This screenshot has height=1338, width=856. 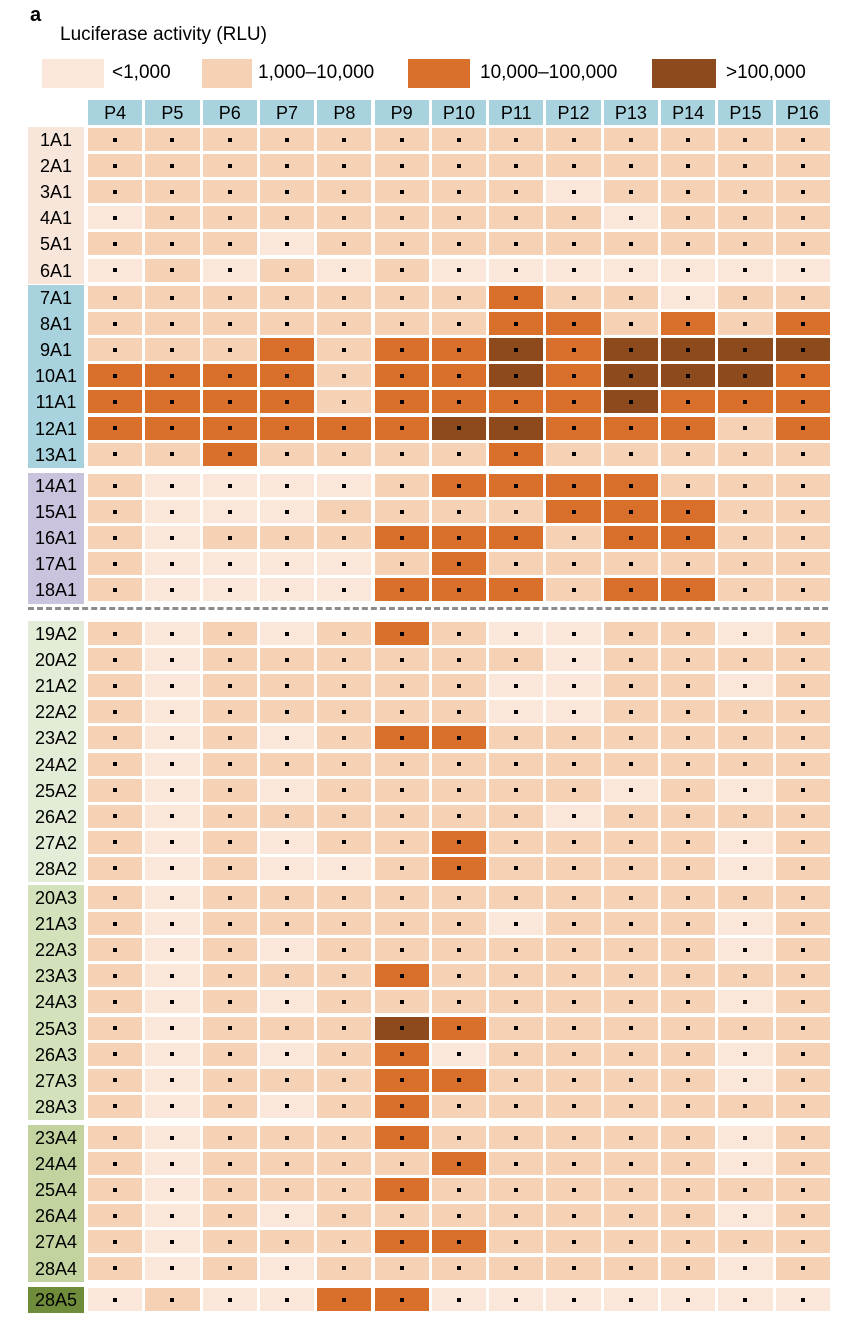 What do you see at coordinates (688, 112) in the screenshot?
I see `column-header: P14` at bounding box center [688, 112].